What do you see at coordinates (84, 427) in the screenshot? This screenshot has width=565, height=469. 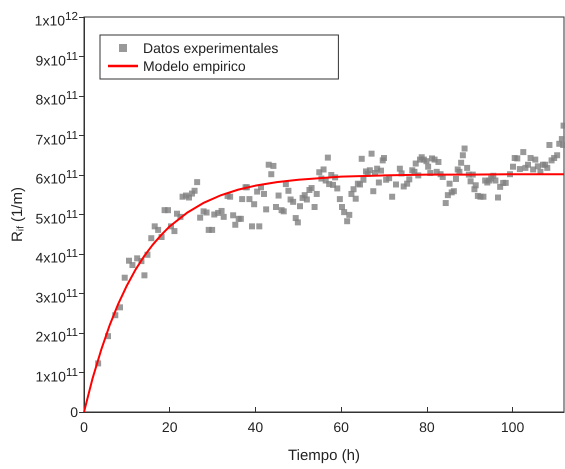 I see `x-tick-label: 0` at bounding box center [84, 427].